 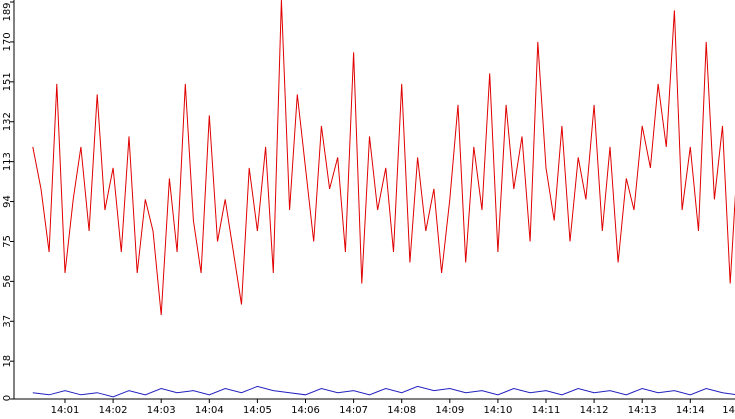 I want to click on x-tick-label: 14:04, so click(x=209, y=410).